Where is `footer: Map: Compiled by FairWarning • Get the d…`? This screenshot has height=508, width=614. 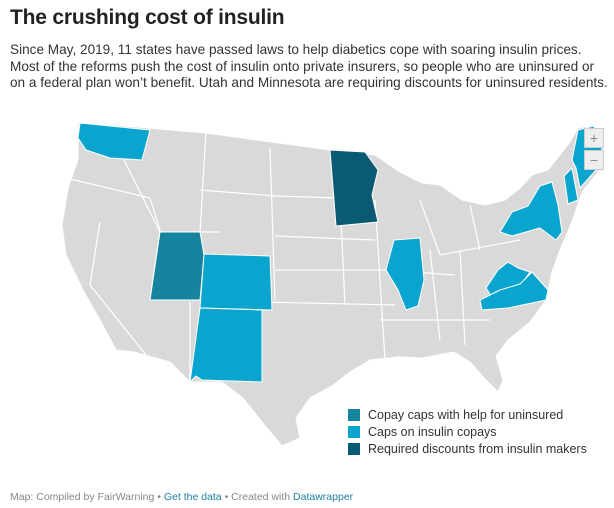 footer: Map: Compiled by FairWarning • Get the d… is located at coordinates (181, 497).